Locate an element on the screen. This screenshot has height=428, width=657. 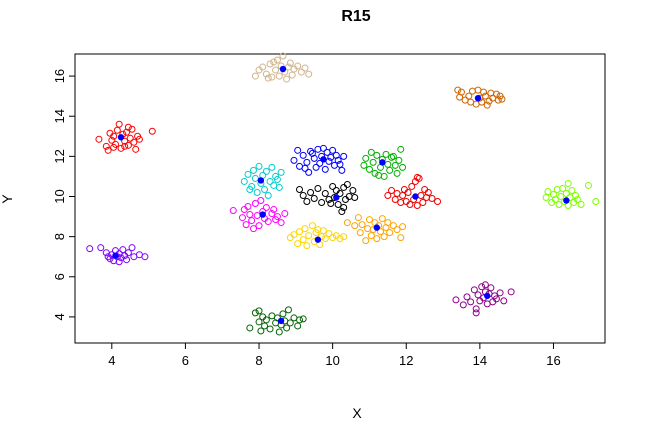
x-axis: 4 6 8 10 12 14 16 is located at coordinates (334, 355).